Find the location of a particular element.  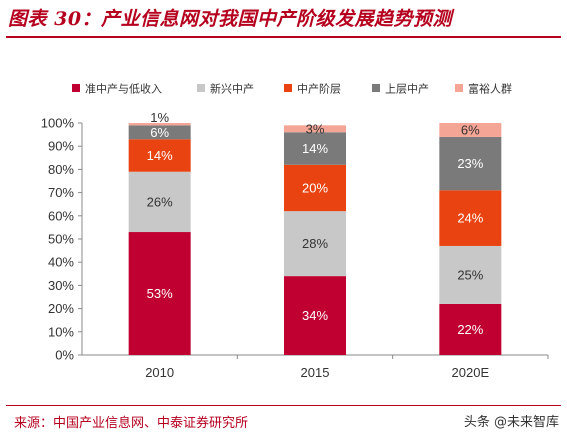

data-label-2010-2: 14% is located at coordinates (160, 155).